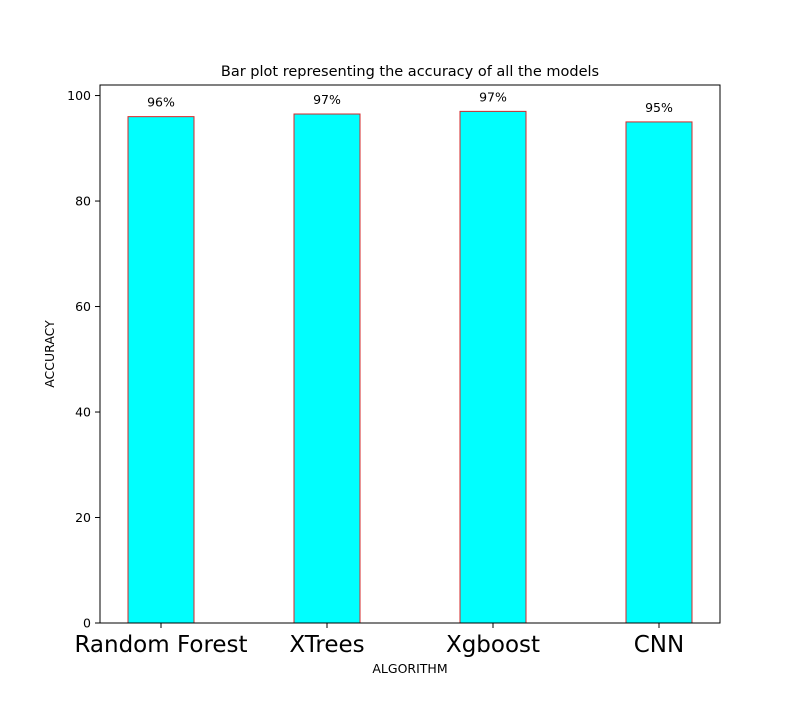  What do you see at coordinates (83, 201) in the screenshot?
I see `y-tick-label: 80` at bounding box center [83, 201].